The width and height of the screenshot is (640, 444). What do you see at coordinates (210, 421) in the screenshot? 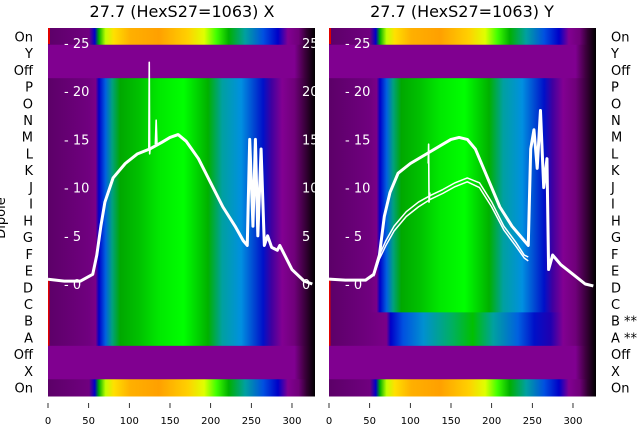
I see `xtick-label: 200` at bounding box center [210, 421].